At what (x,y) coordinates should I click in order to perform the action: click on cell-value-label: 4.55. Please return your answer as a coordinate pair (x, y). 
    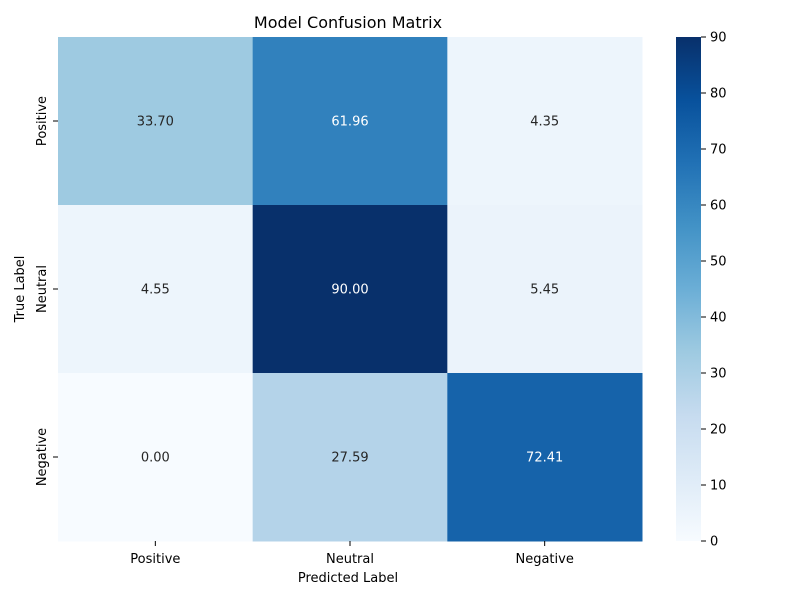
    Looking at the image, I should click on (155, 290).